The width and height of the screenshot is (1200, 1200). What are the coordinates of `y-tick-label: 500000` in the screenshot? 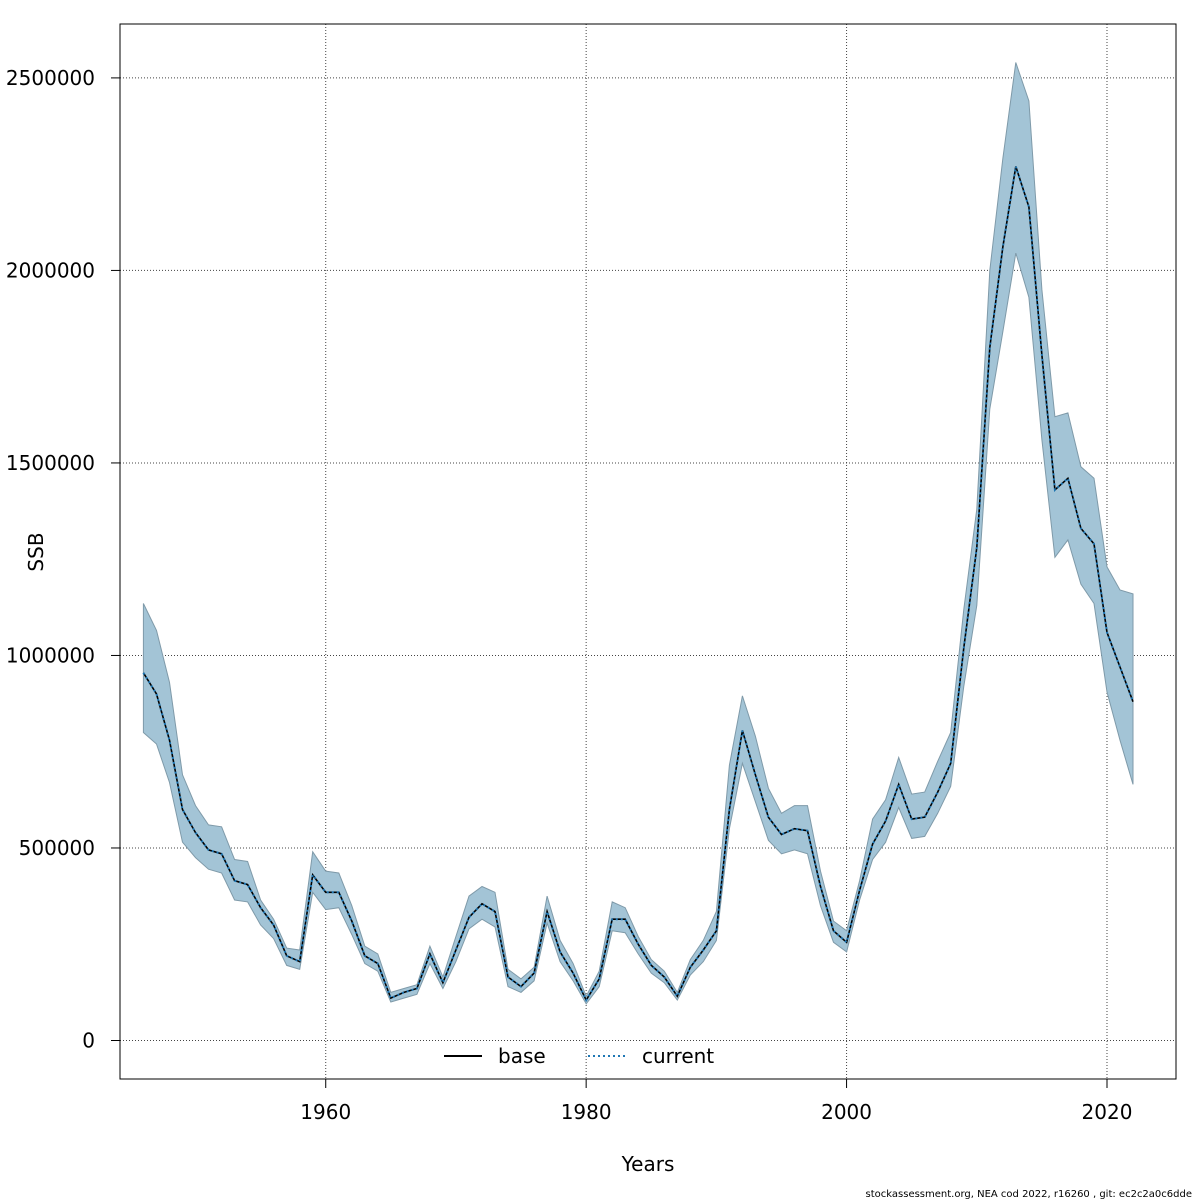 It's located at (57, 848).